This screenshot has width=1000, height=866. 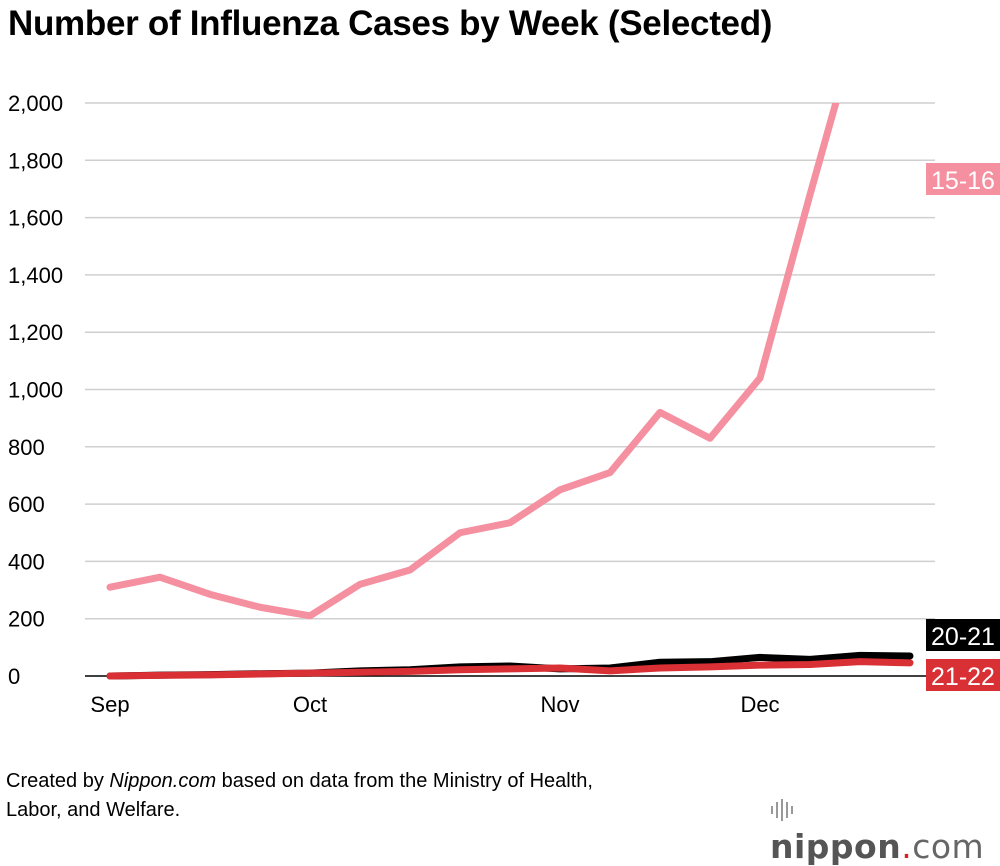 I want to click on y-tick-label: 400, so click(x=26, y=561).